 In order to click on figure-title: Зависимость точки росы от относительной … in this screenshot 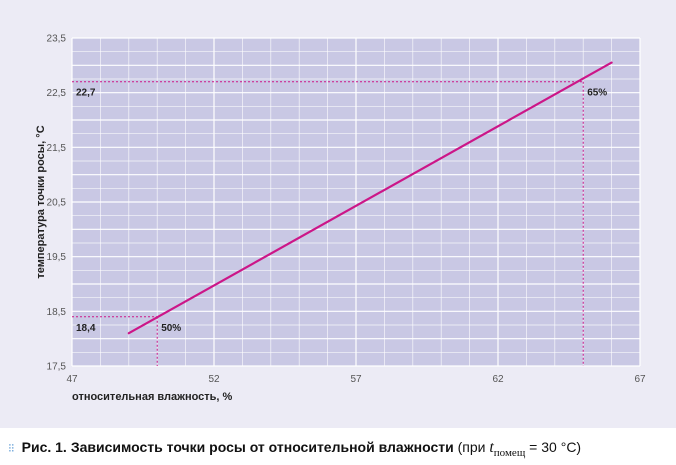, I will do `click(262, 447)`.